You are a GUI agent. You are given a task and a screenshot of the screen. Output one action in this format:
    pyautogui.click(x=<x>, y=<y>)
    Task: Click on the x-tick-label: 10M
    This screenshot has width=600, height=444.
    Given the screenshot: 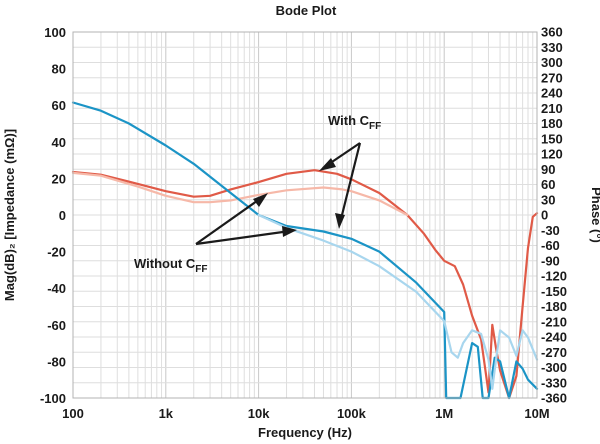 What is the action you would take?
    pyautogui.click(x=536, y=413)
    